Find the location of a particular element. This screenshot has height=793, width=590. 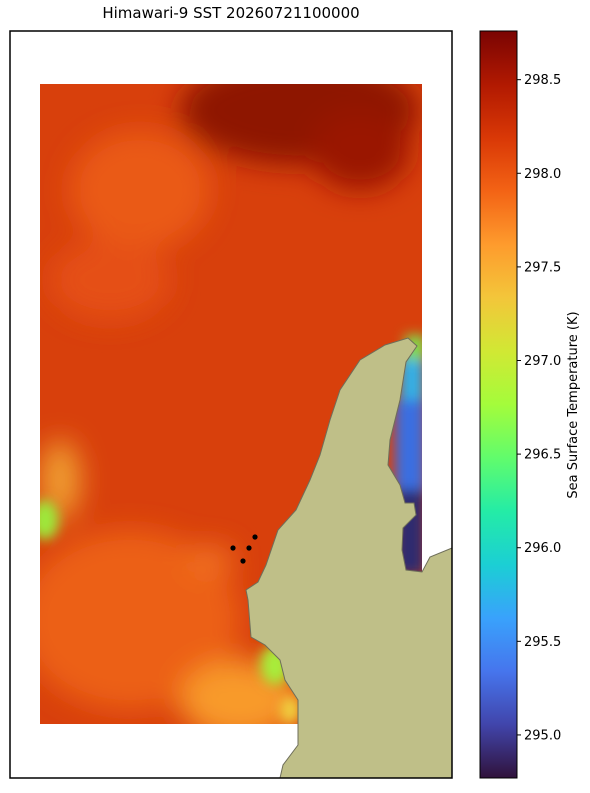

station-markers is located at coordinates (244, 549).